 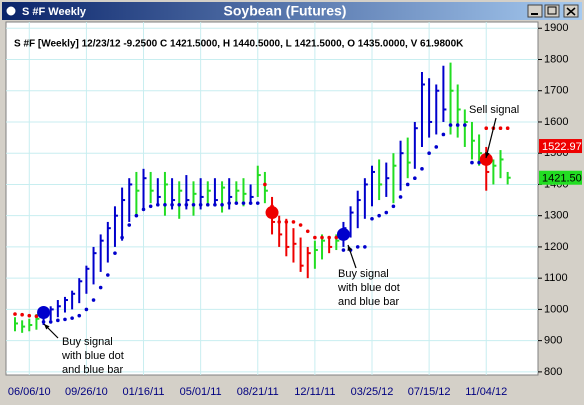 I want to click on window-buttons, so click(x=553, y=11).